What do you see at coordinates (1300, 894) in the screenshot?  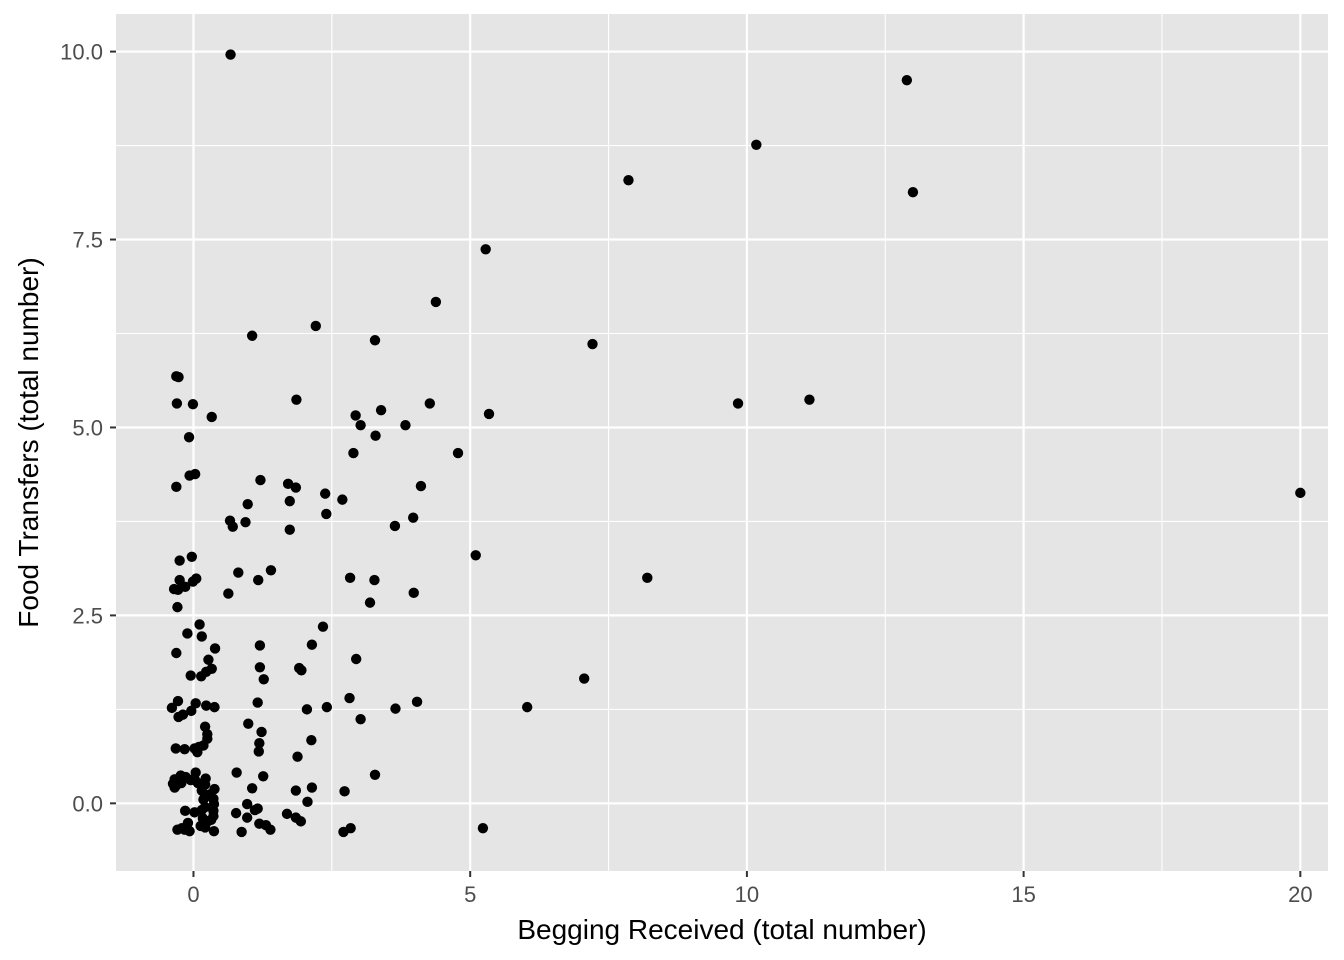 I see `x-tick-label: 20` at bounding box center [1300, 894].